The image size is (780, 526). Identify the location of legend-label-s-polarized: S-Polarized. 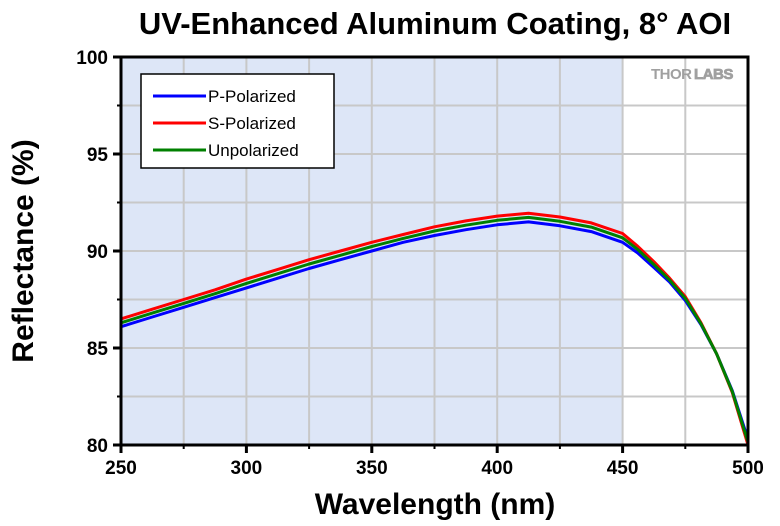
(252, 123).